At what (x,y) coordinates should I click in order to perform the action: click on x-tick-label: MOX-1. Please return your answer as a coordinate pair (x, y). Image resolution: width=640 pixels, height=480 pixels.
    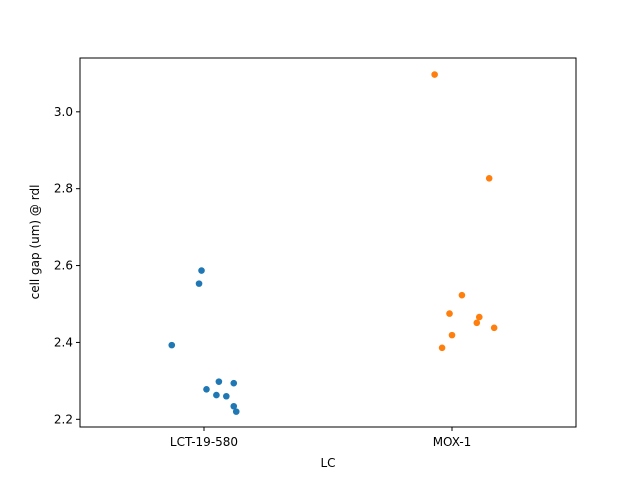
    Looking at the image, I should click on (452, 442).